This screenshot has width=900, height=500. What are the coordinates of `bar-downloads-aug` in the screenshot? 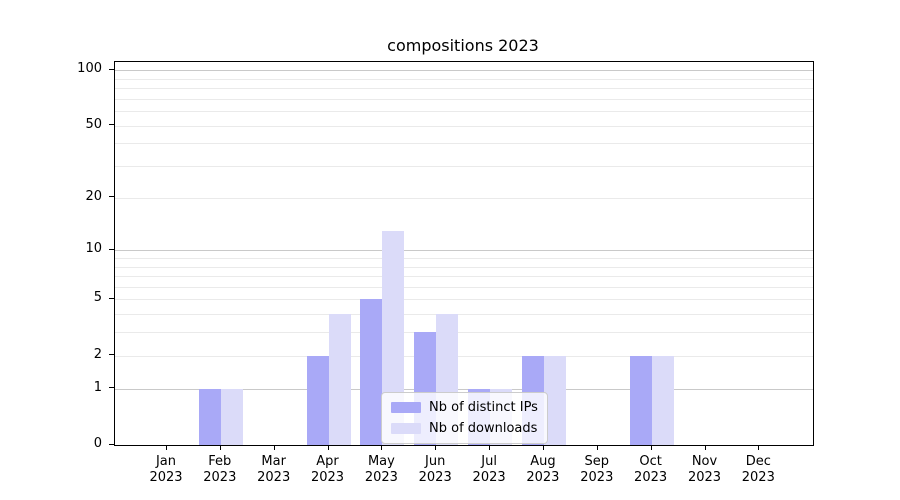 It's located at (554, 400).